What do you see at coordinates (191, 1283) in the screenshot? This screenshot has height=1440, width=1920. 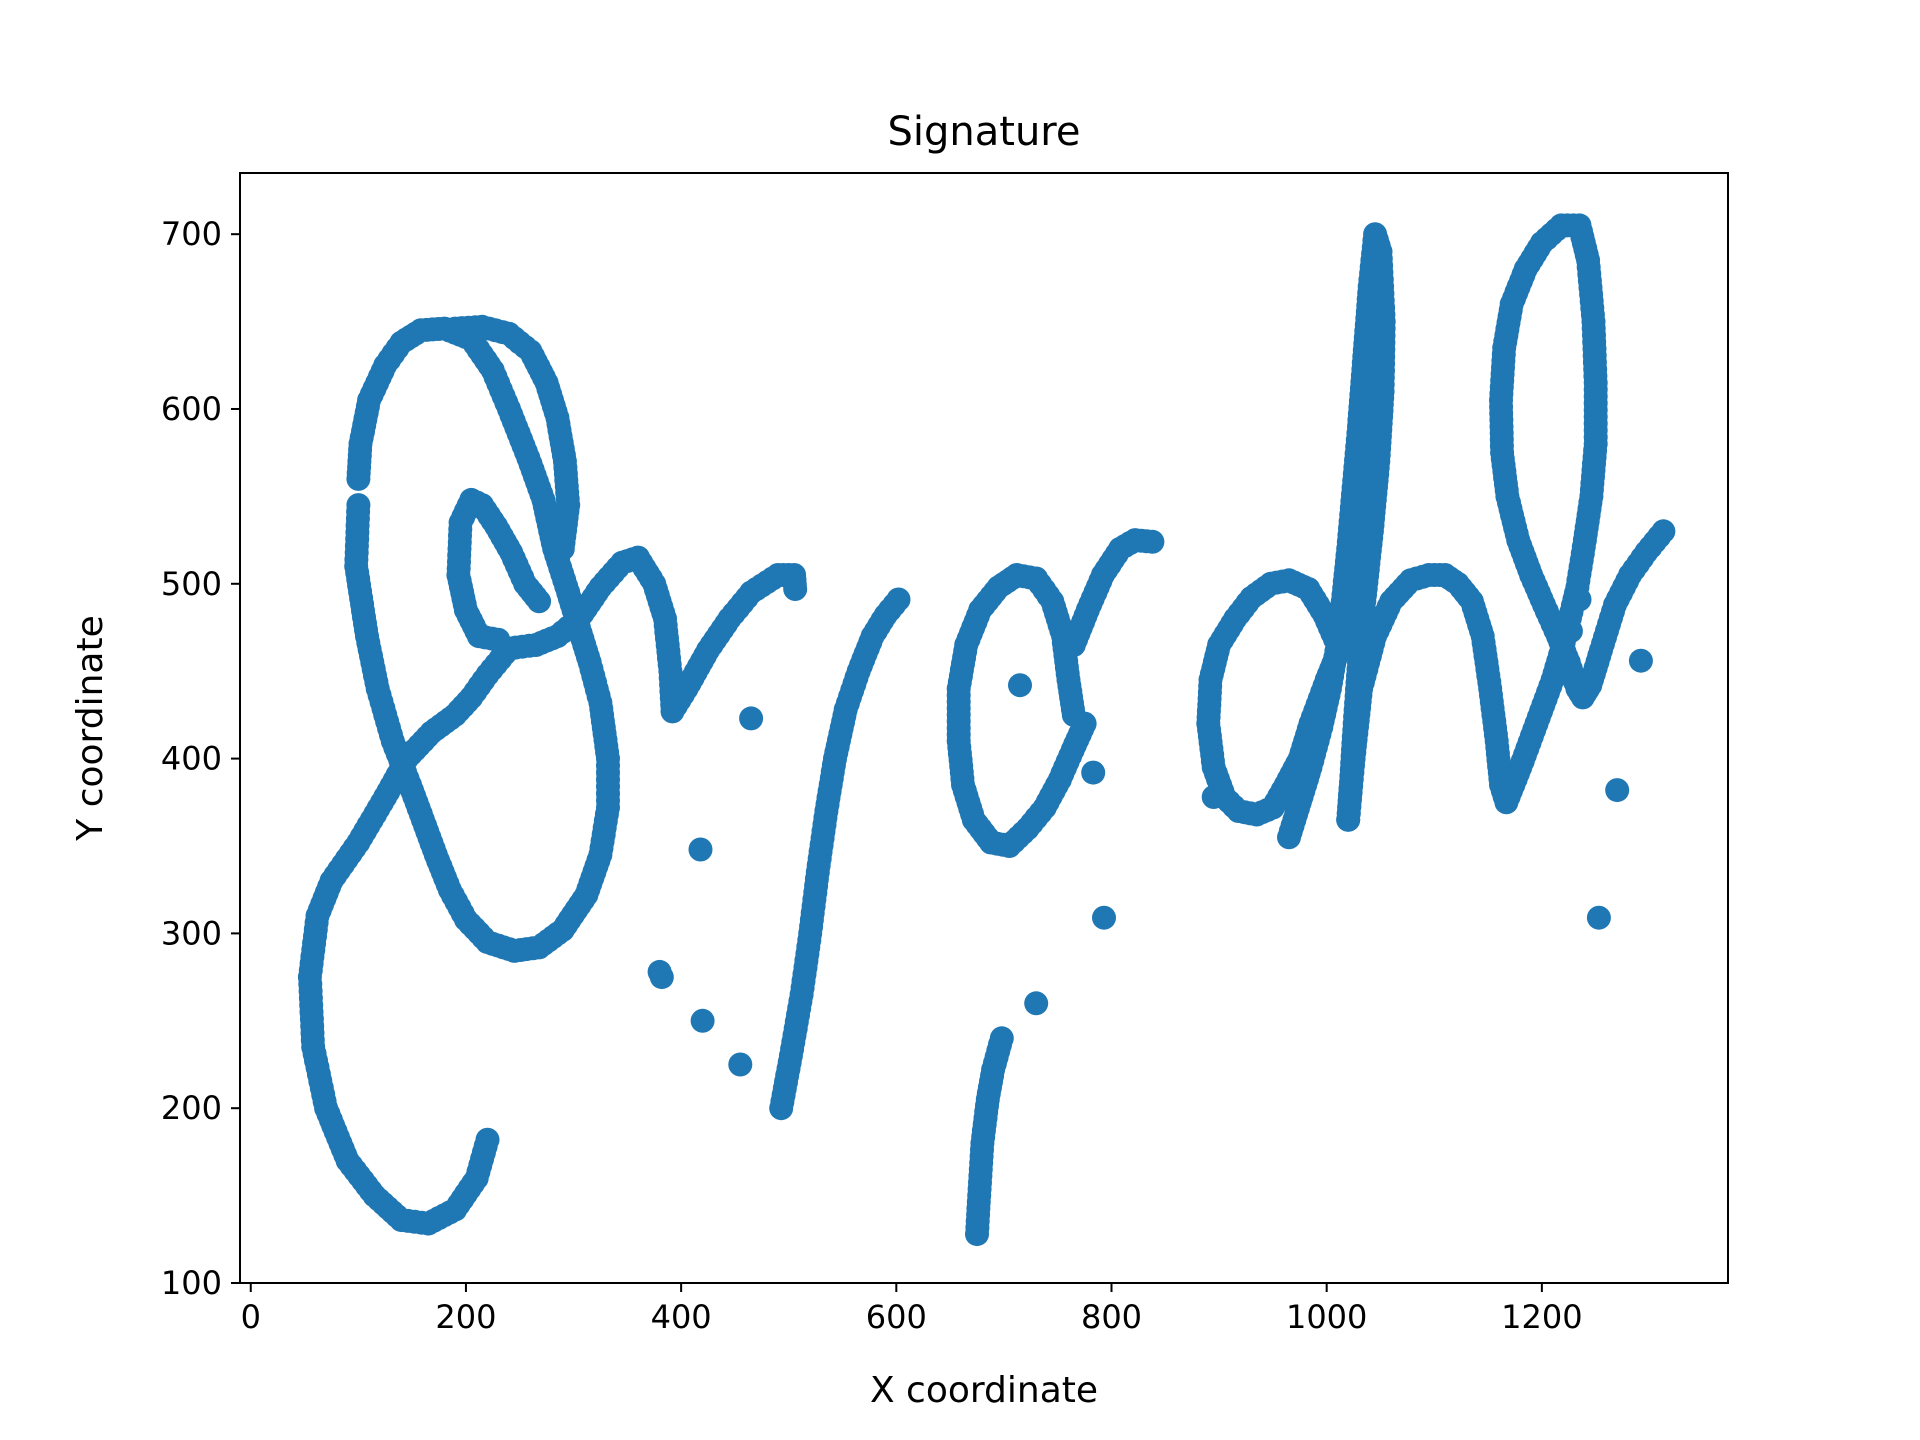 I see `y-tick-label: 100` at bounding box center [191, 1283].